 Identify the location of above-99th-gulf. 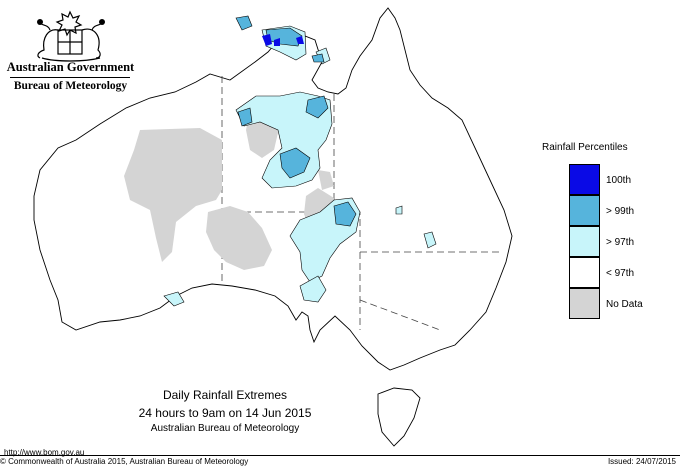
(317, 107).